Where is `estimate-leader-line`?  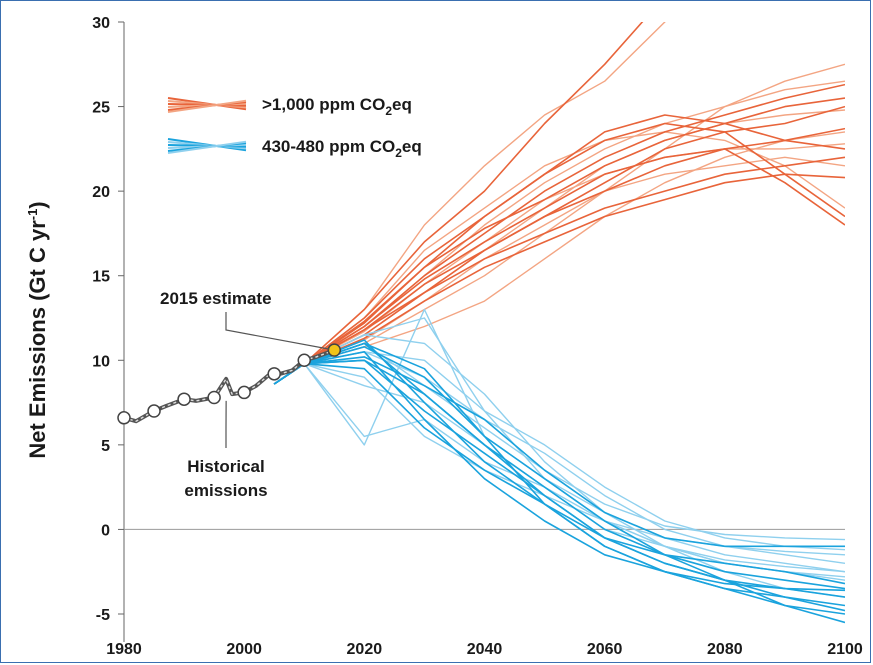
estimate-leader-line is located at coordinates (277, 331).